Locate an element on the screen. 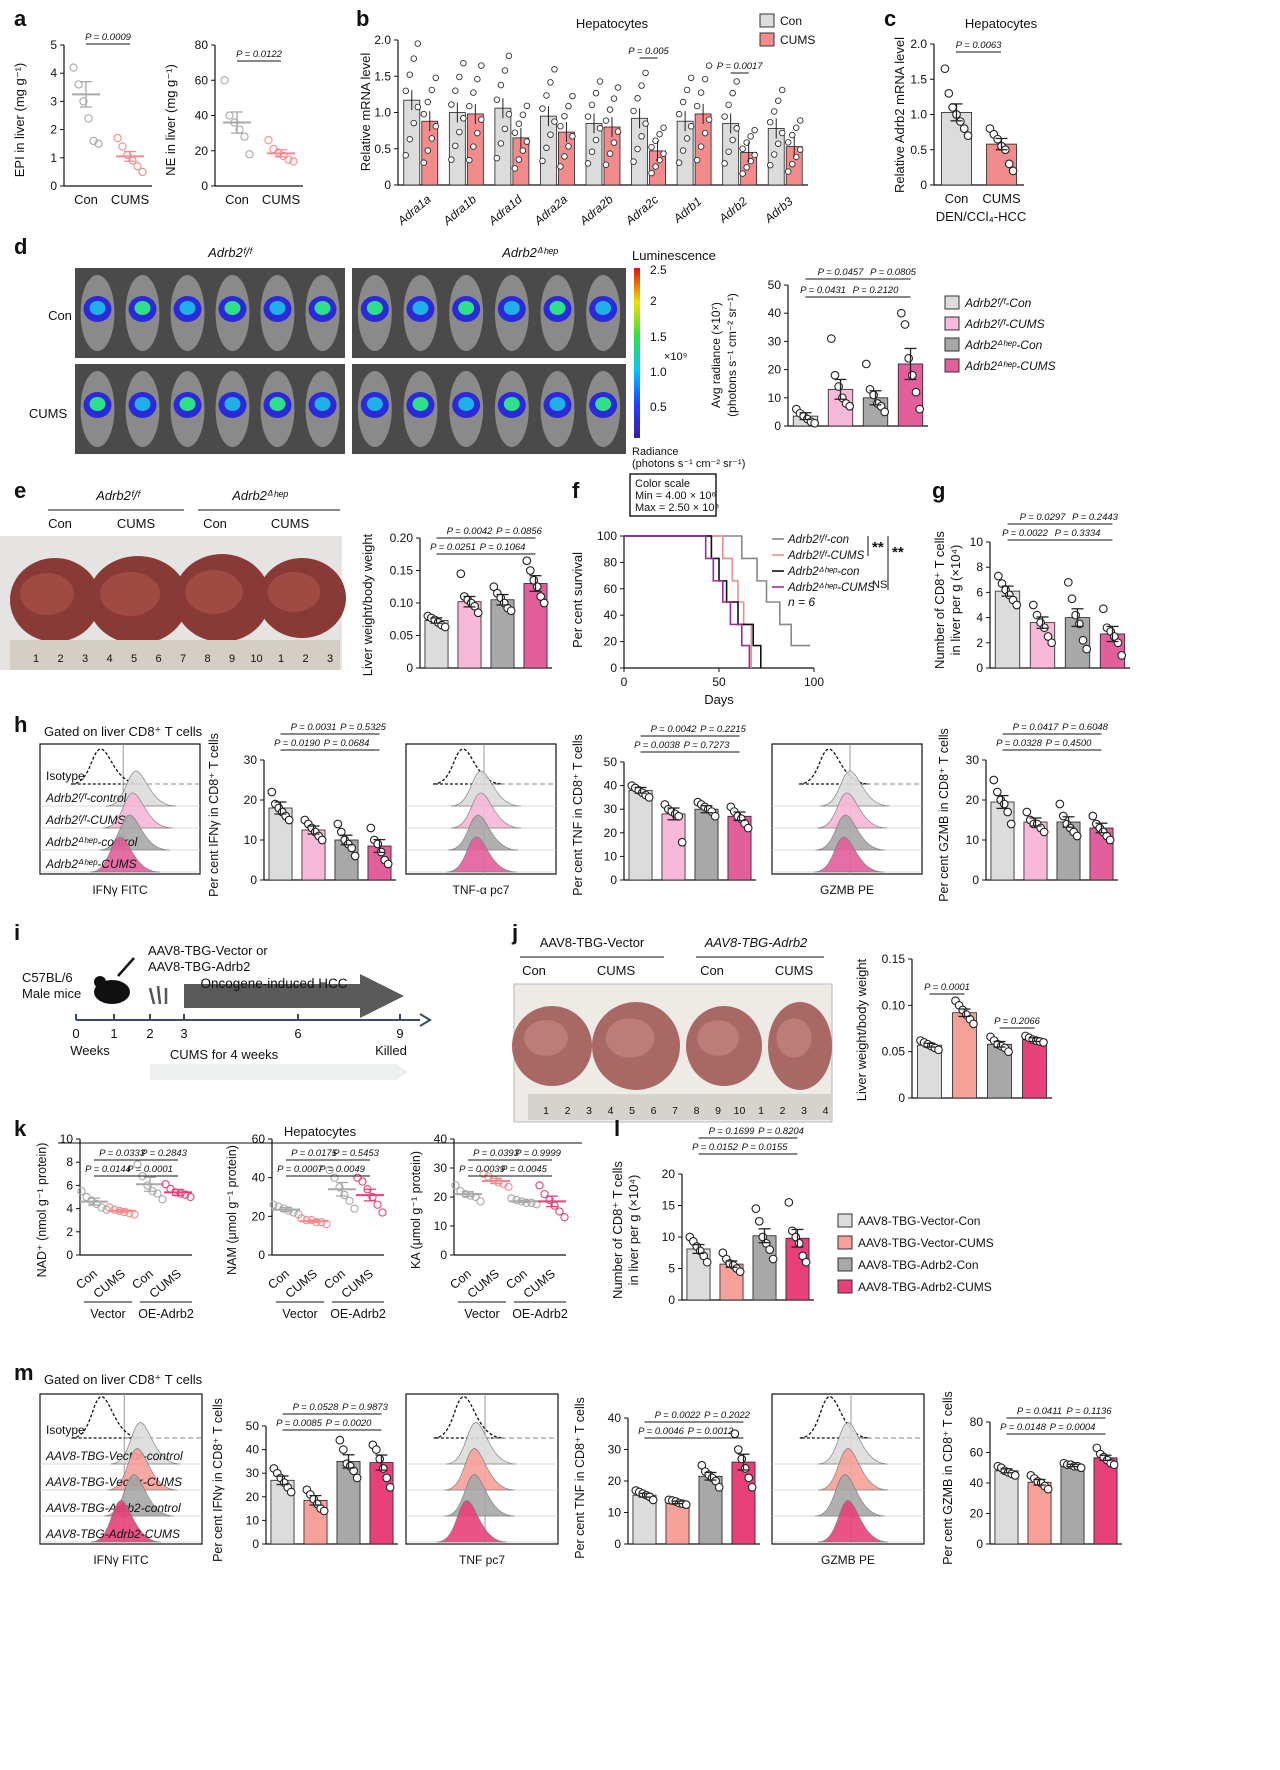  panel-e-ruler-number: 3 is located at coordinates (330, 659).